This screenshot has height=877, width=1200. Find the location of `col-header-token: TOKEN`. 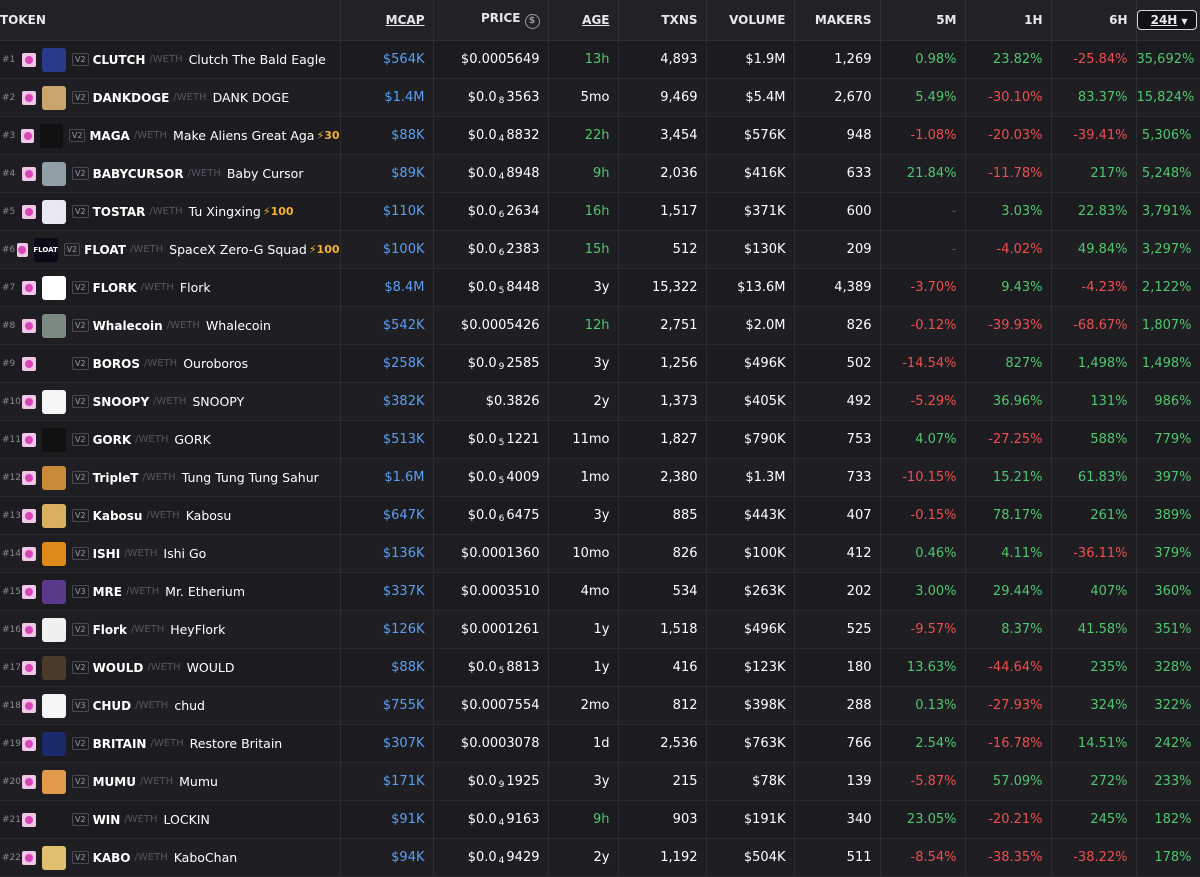

col-header-token: TOKEN is located at coordinates (170, 20).